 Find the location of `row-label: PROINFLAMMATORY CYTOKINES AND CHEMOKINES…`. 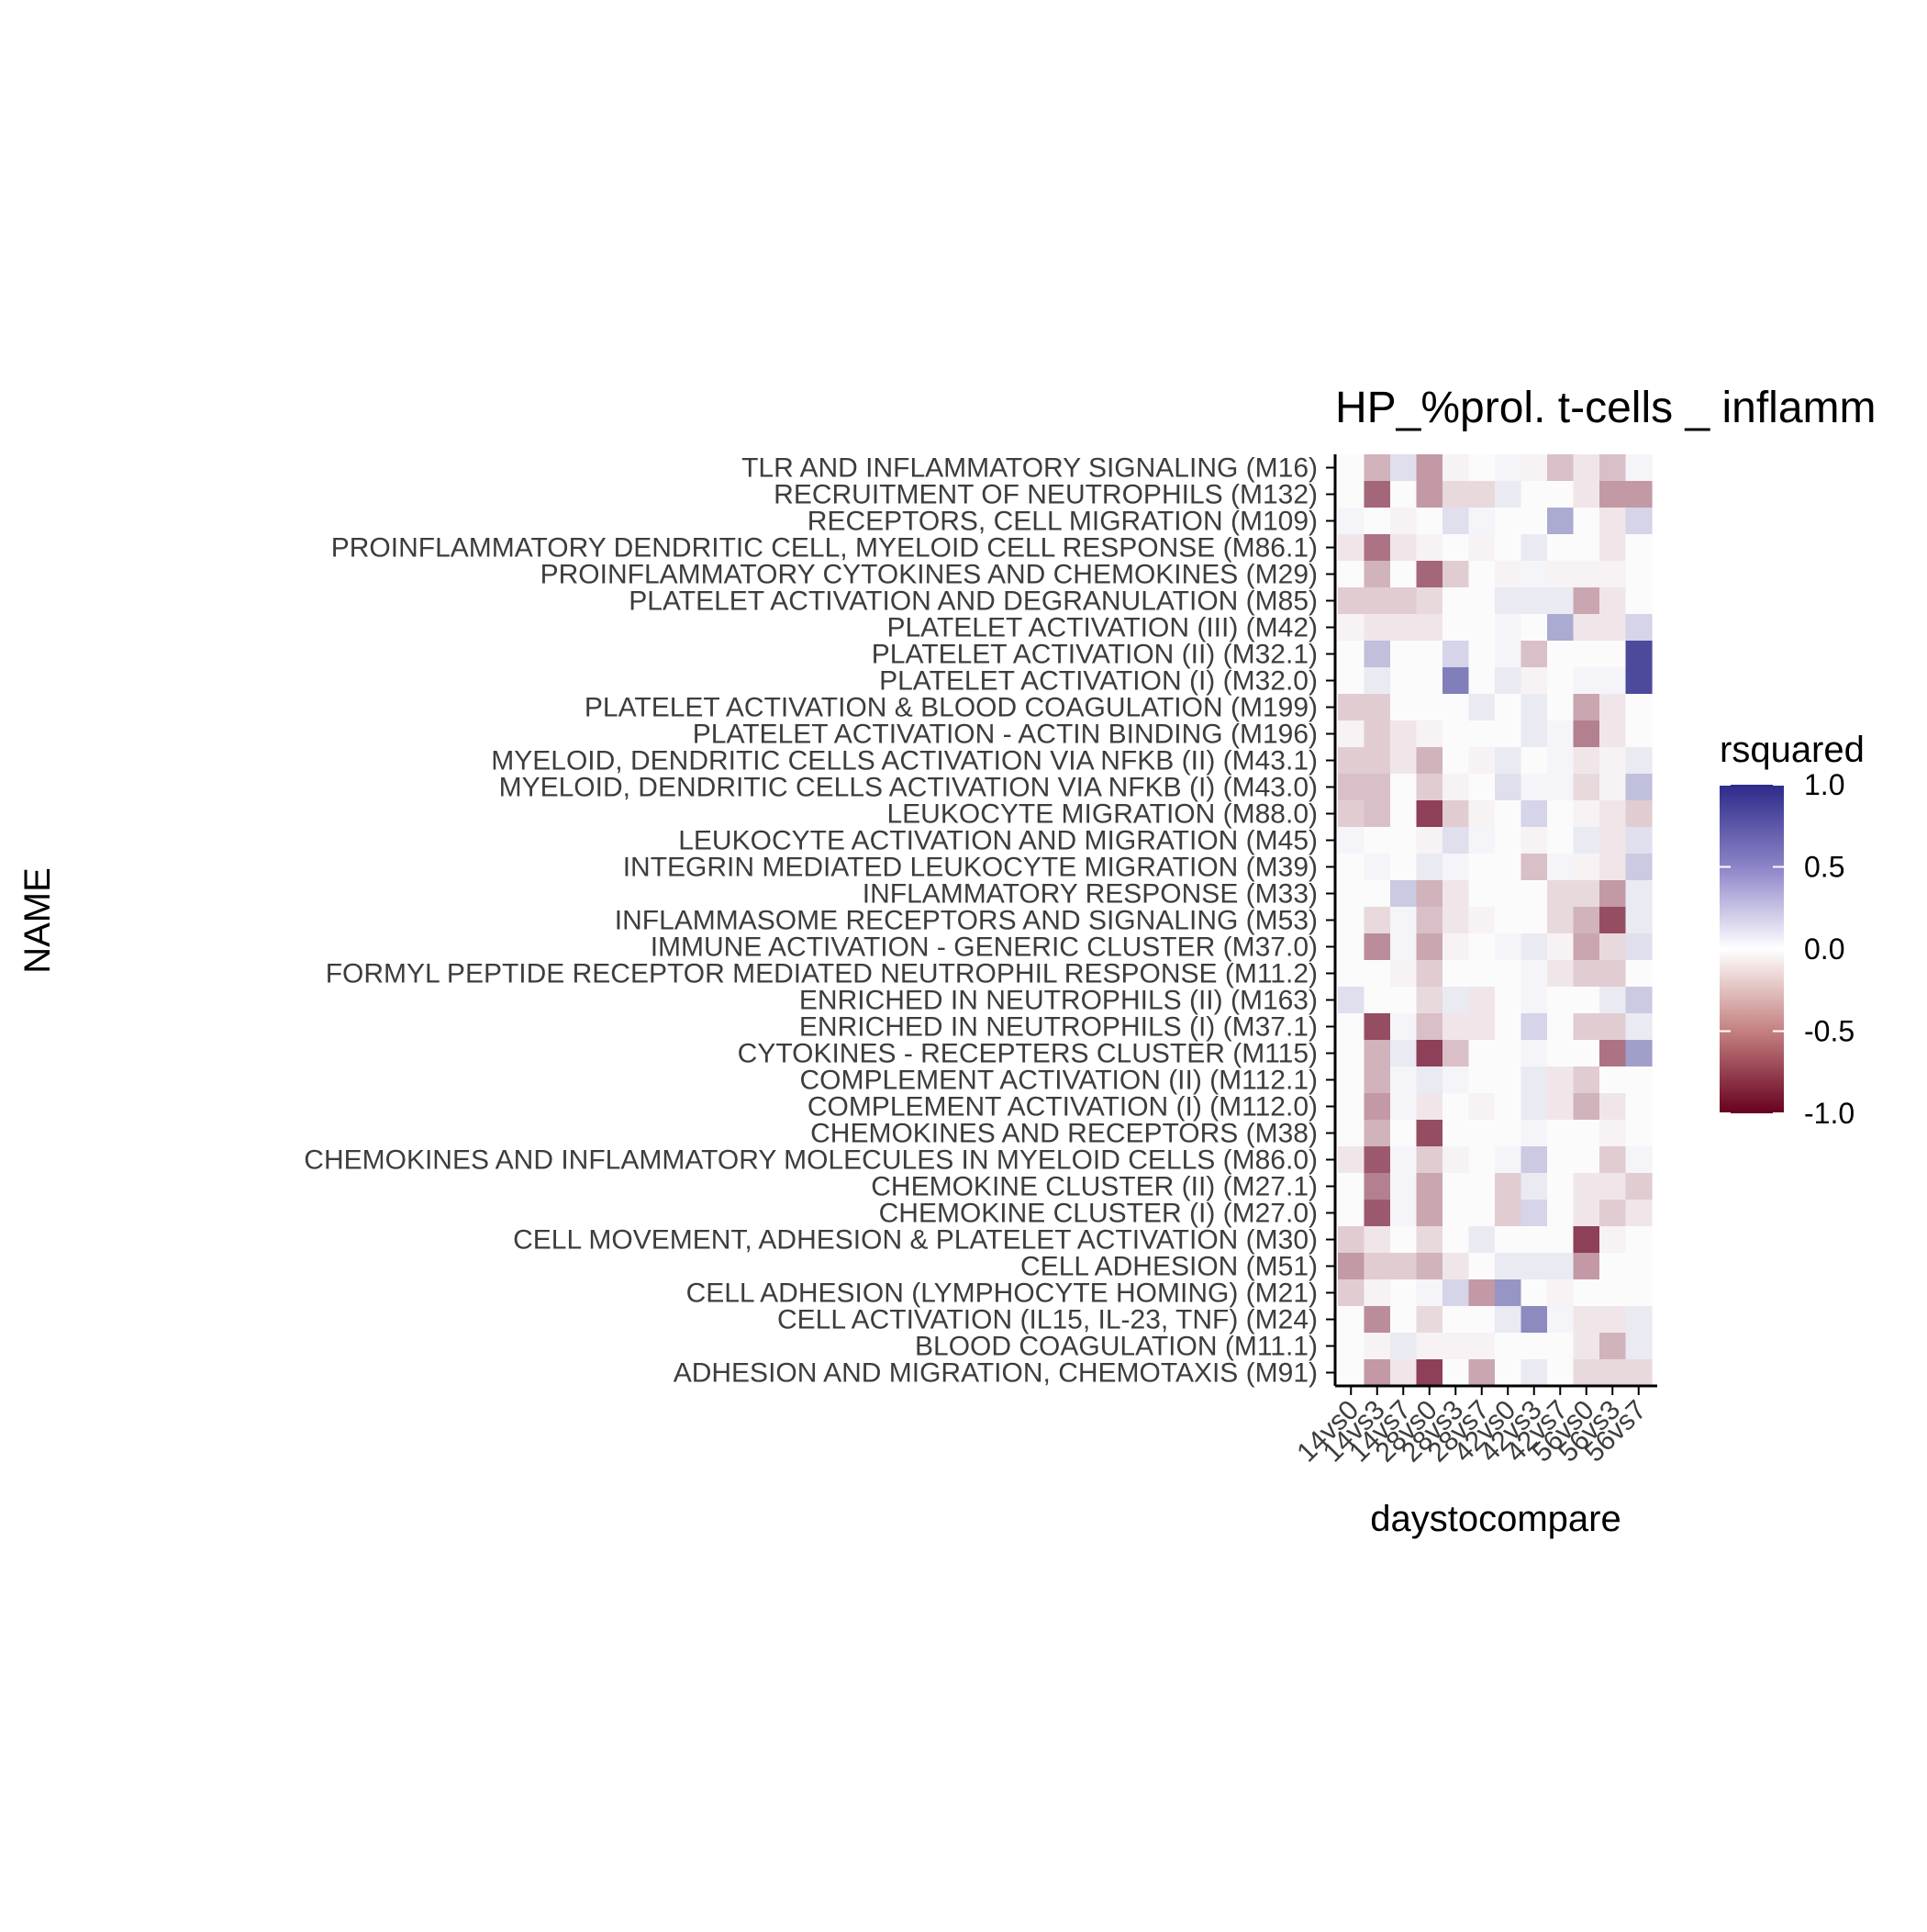

row-label: PROINFLAMMATORY CYTOKINES AND CHEMOKINES… is located at coordinates (929, 575).